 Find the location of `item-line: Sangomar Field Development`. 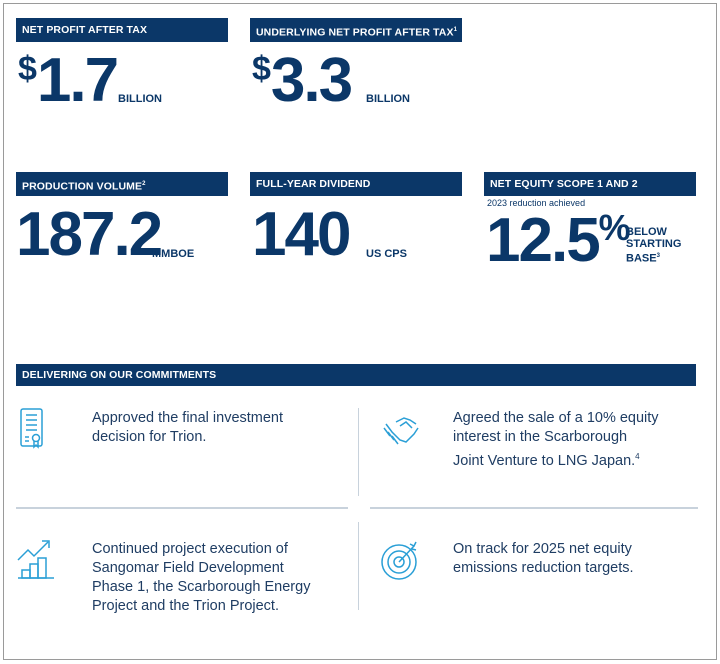

item-line: Sangomar Field Development is located at coordinates (188, 568).